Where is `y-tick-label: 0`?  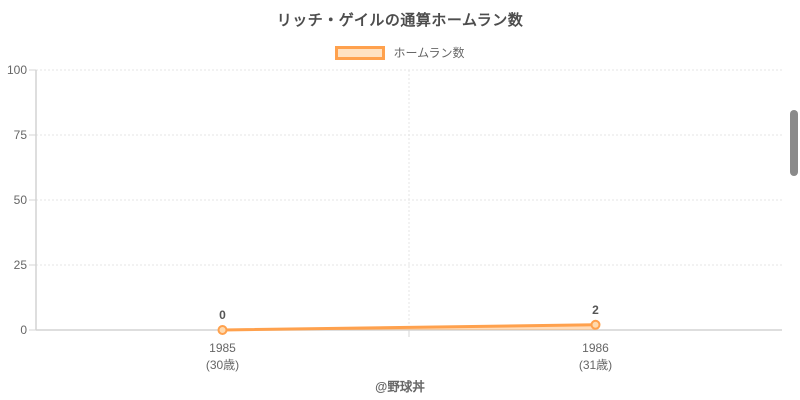
y-tick-label: 0 is located at coordinates (23, 330).